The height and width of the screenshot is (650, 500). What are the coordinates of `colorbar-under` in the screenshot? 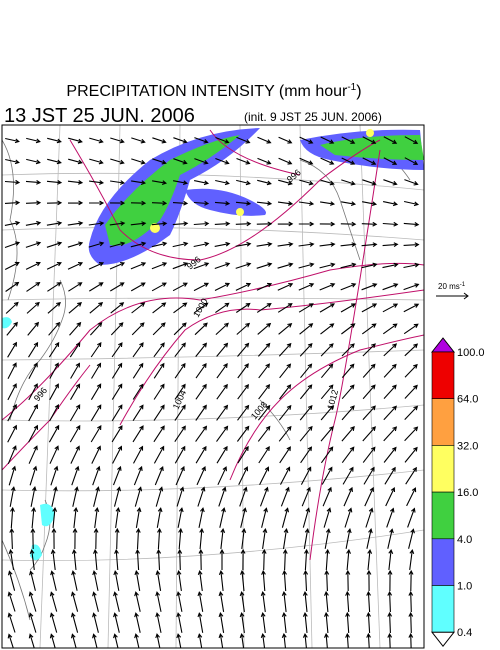 It's located at (443, 639).